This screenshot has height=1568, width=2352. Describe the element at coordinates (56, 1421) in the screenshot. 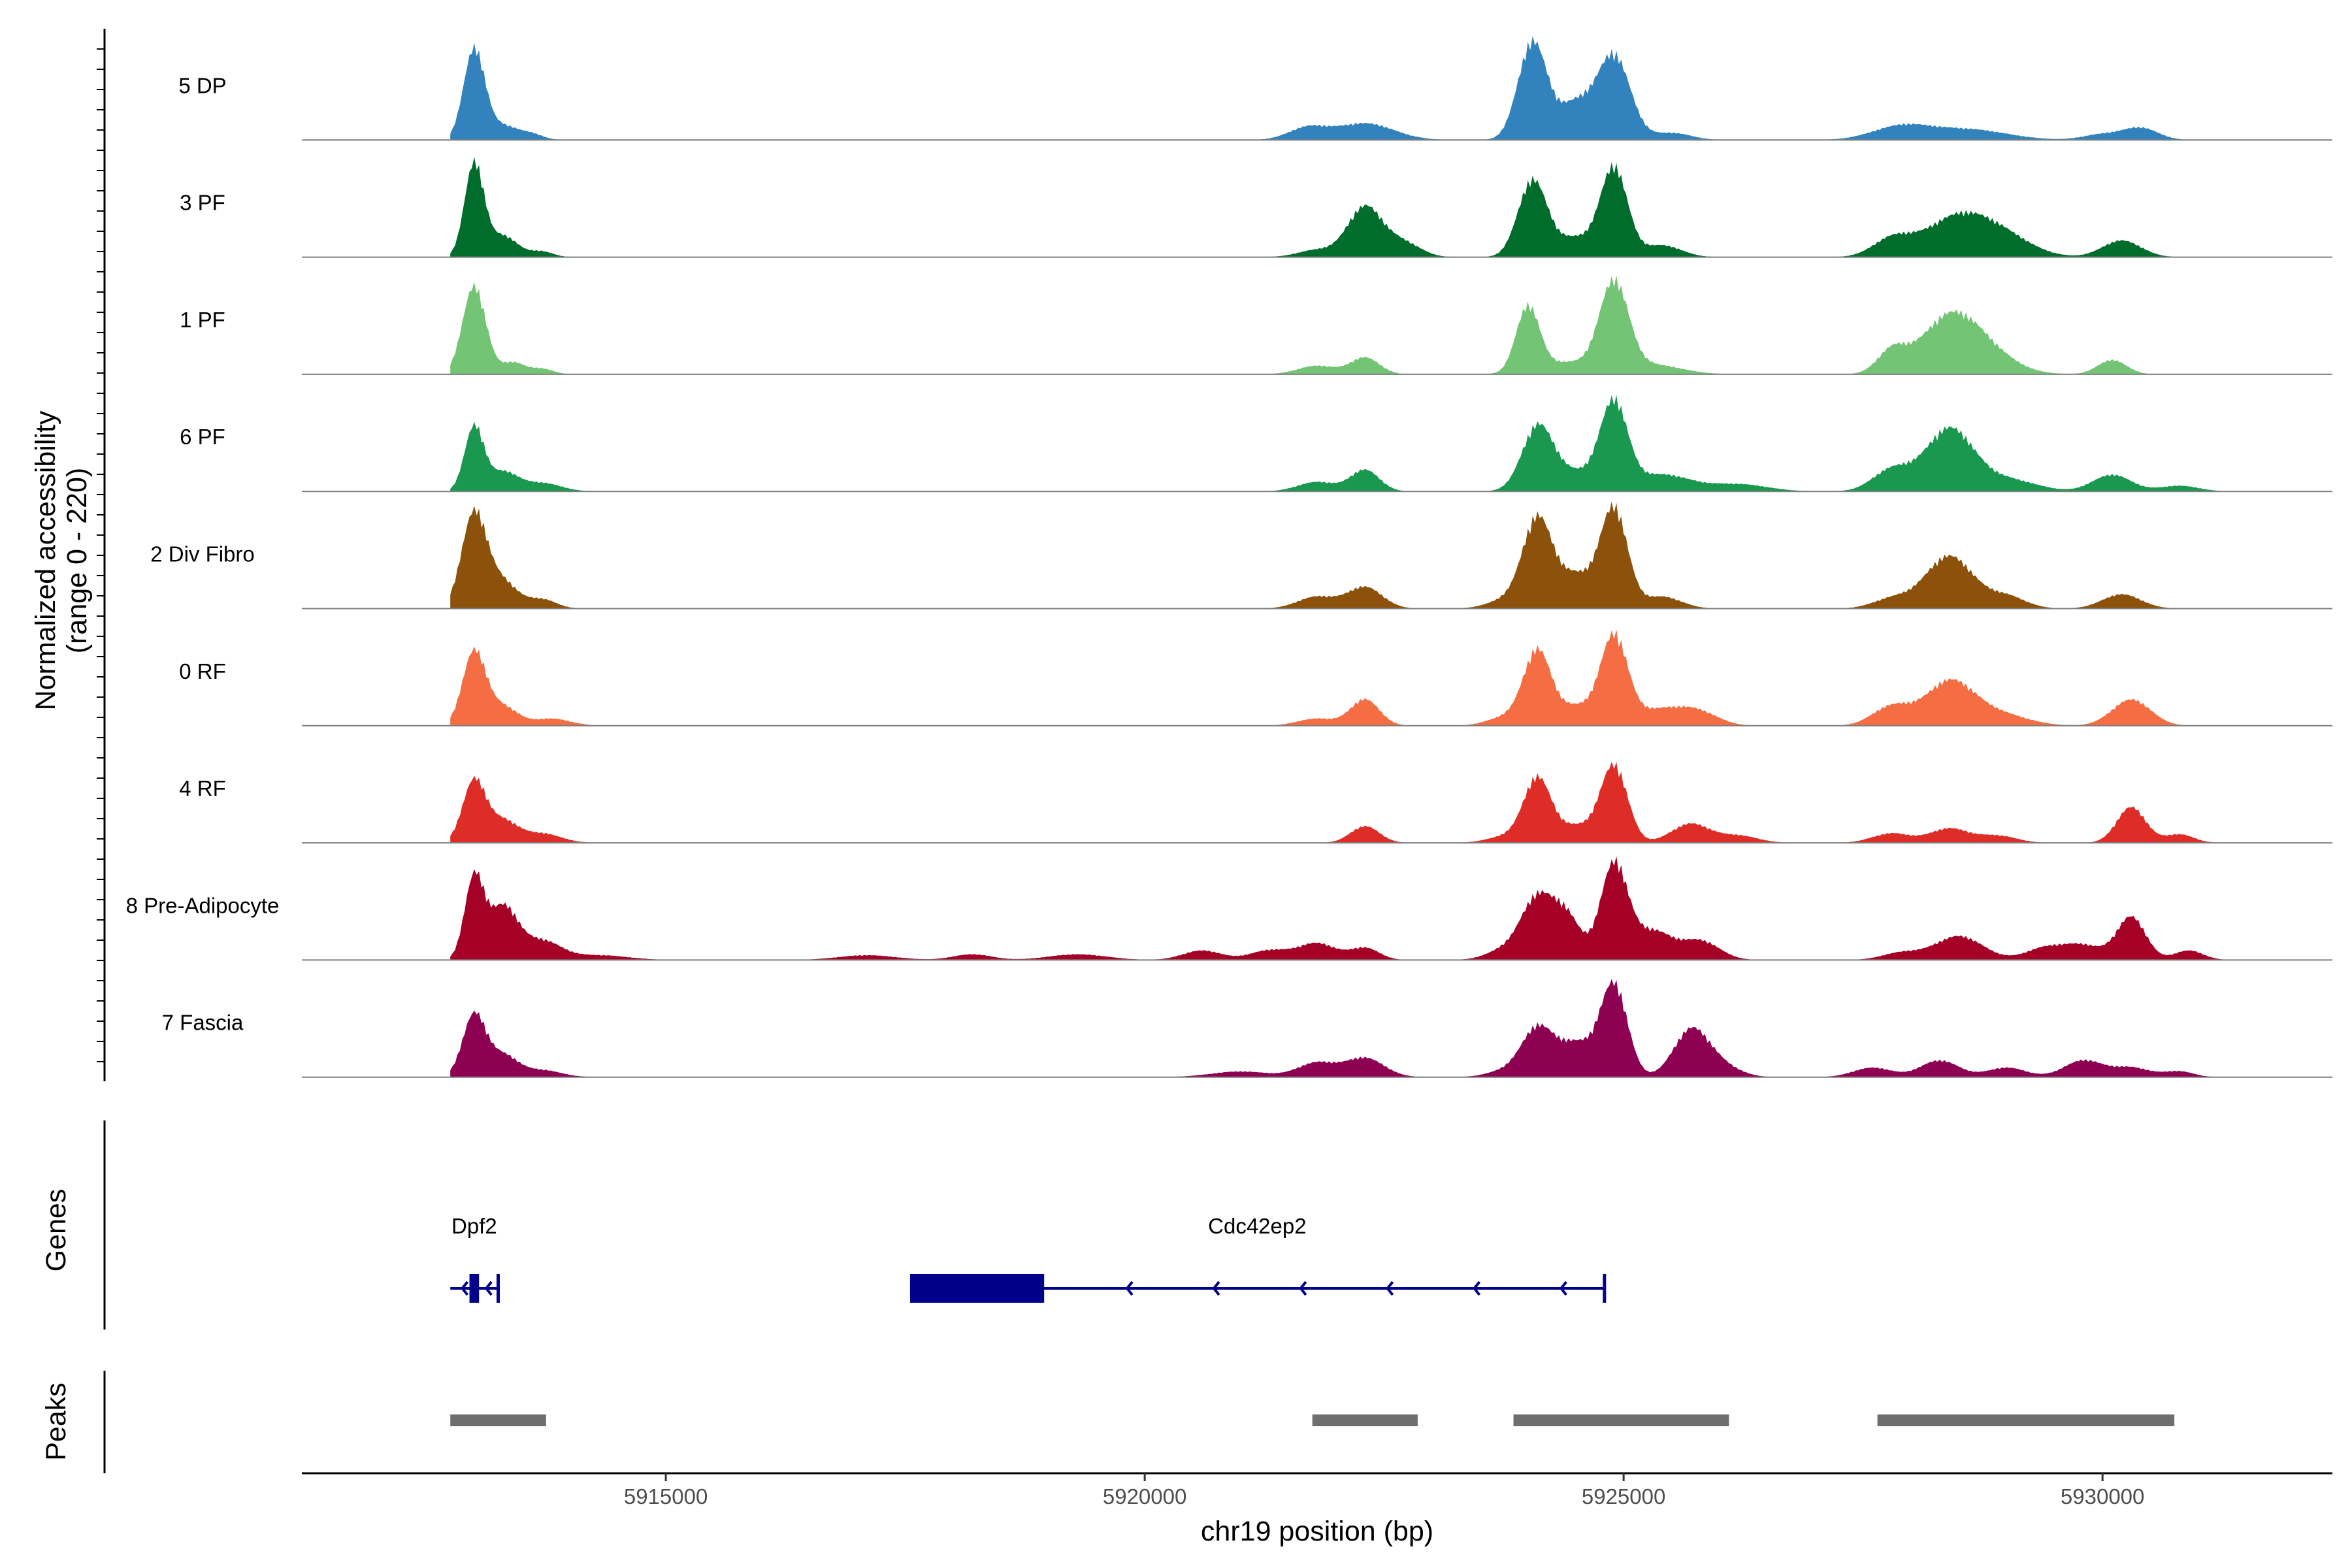

I see `peaks-title: Peaks` at that location.